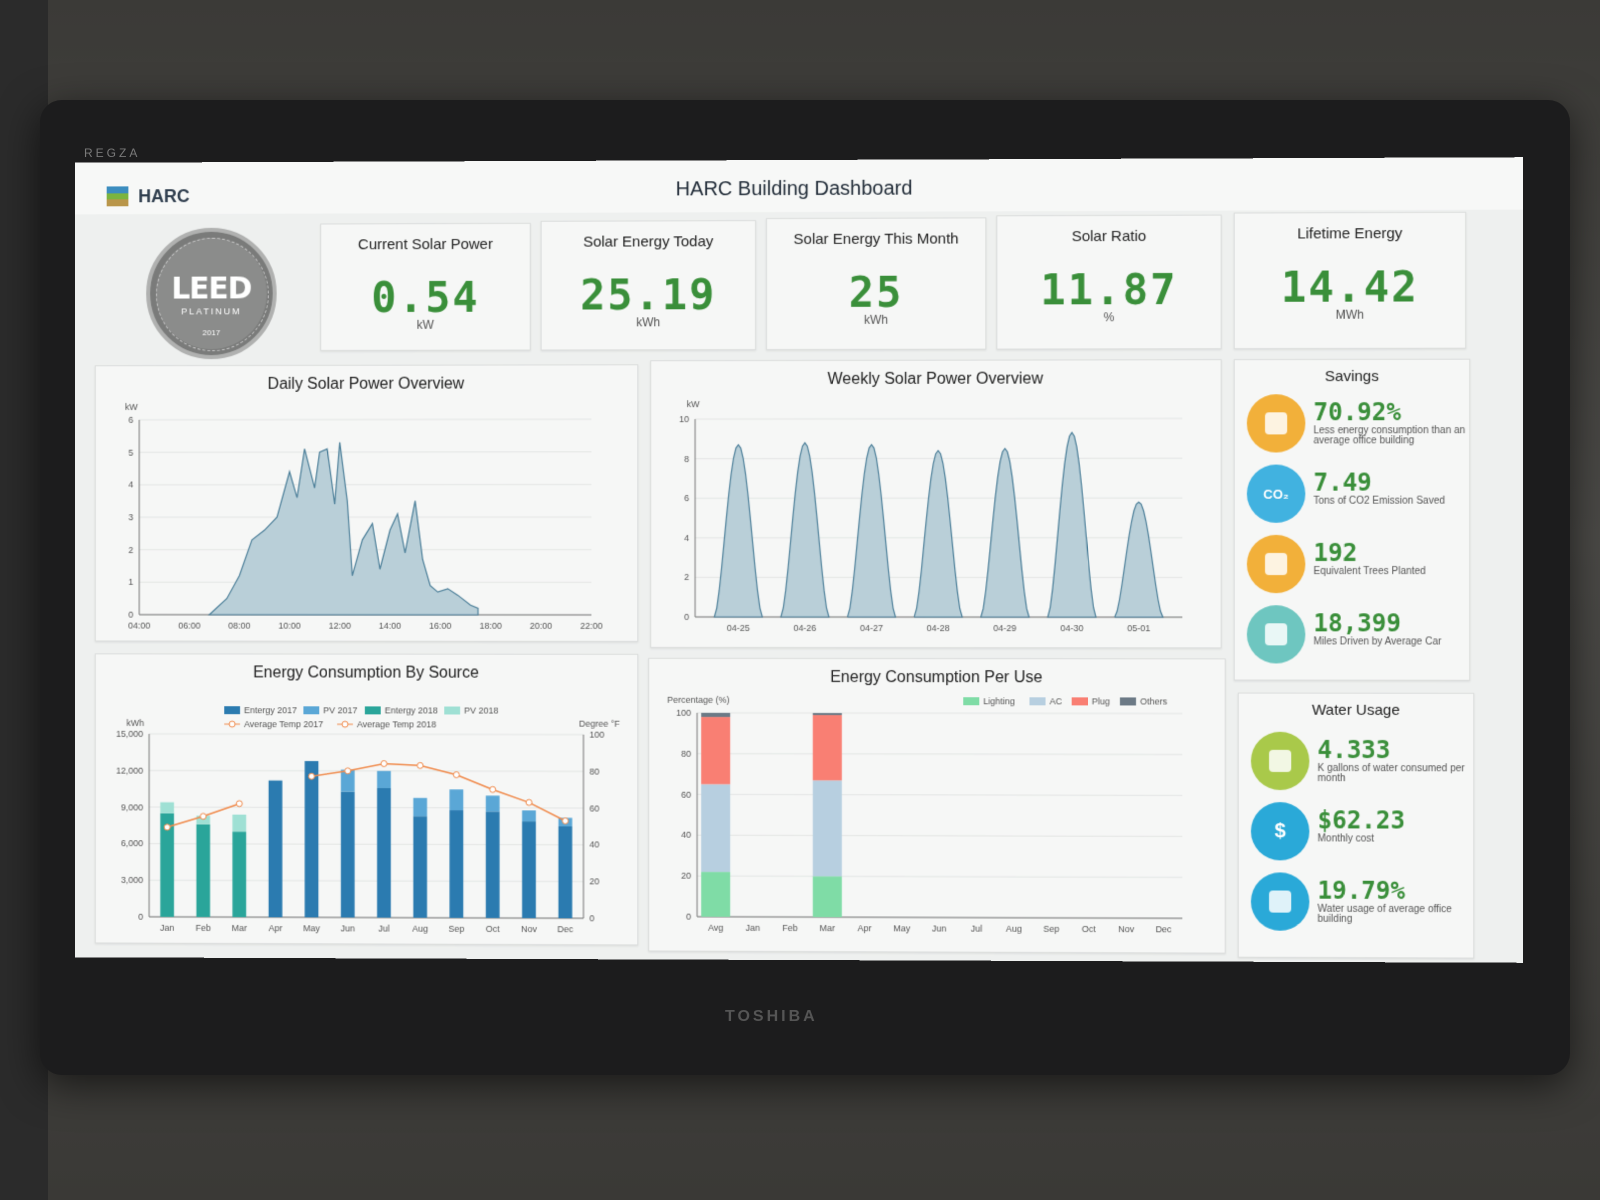 The width and height of the screenshot is (1600, 1200). Describe the element at coordinates (203, 928) in the screenshot. I see `x-tick-label: Feb` at that location.